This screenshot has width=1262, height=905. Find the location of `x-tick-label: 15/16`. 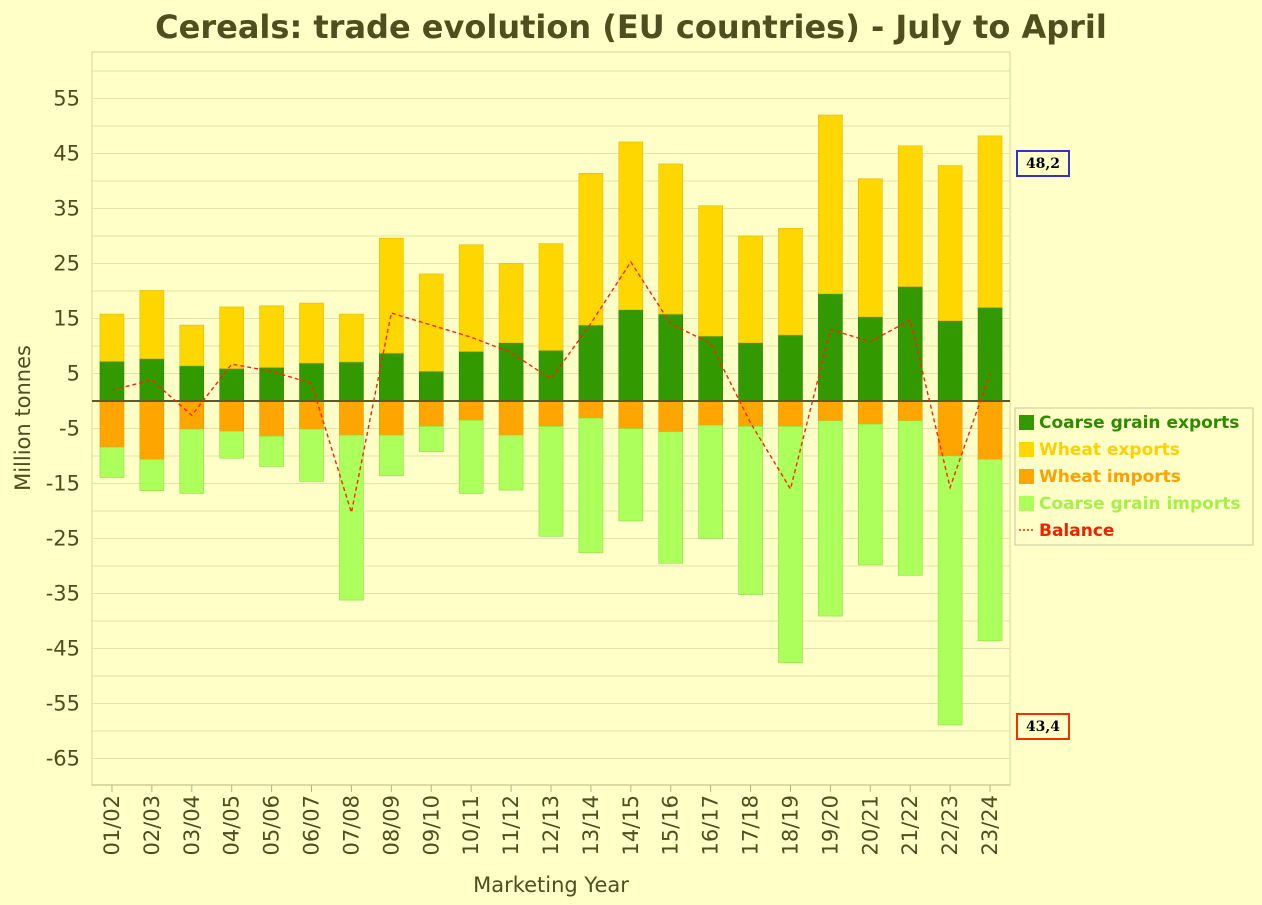

x-tick-label: 15/16 is located at coordinates (671, 825).